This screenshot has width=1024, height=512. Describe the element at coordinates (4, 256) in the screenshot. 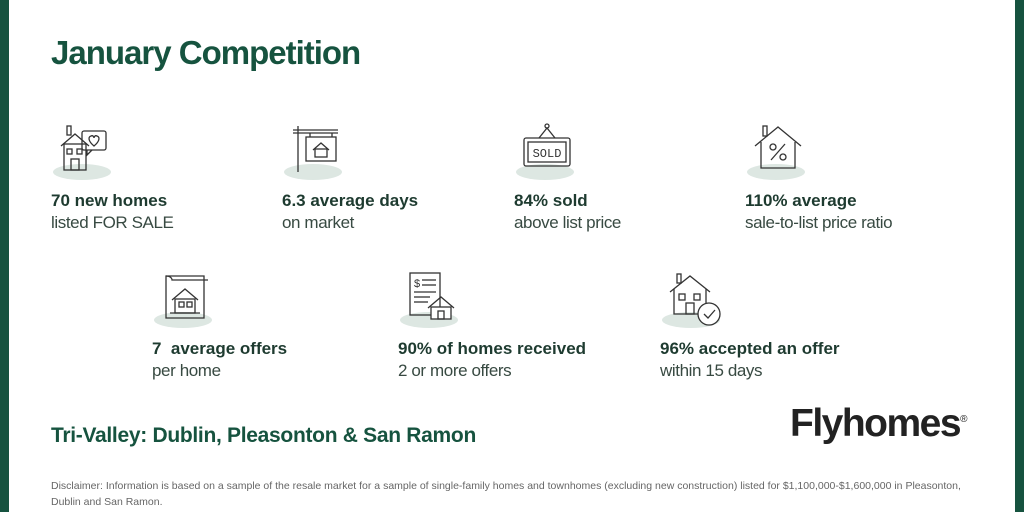

I see `left-border` at that location.